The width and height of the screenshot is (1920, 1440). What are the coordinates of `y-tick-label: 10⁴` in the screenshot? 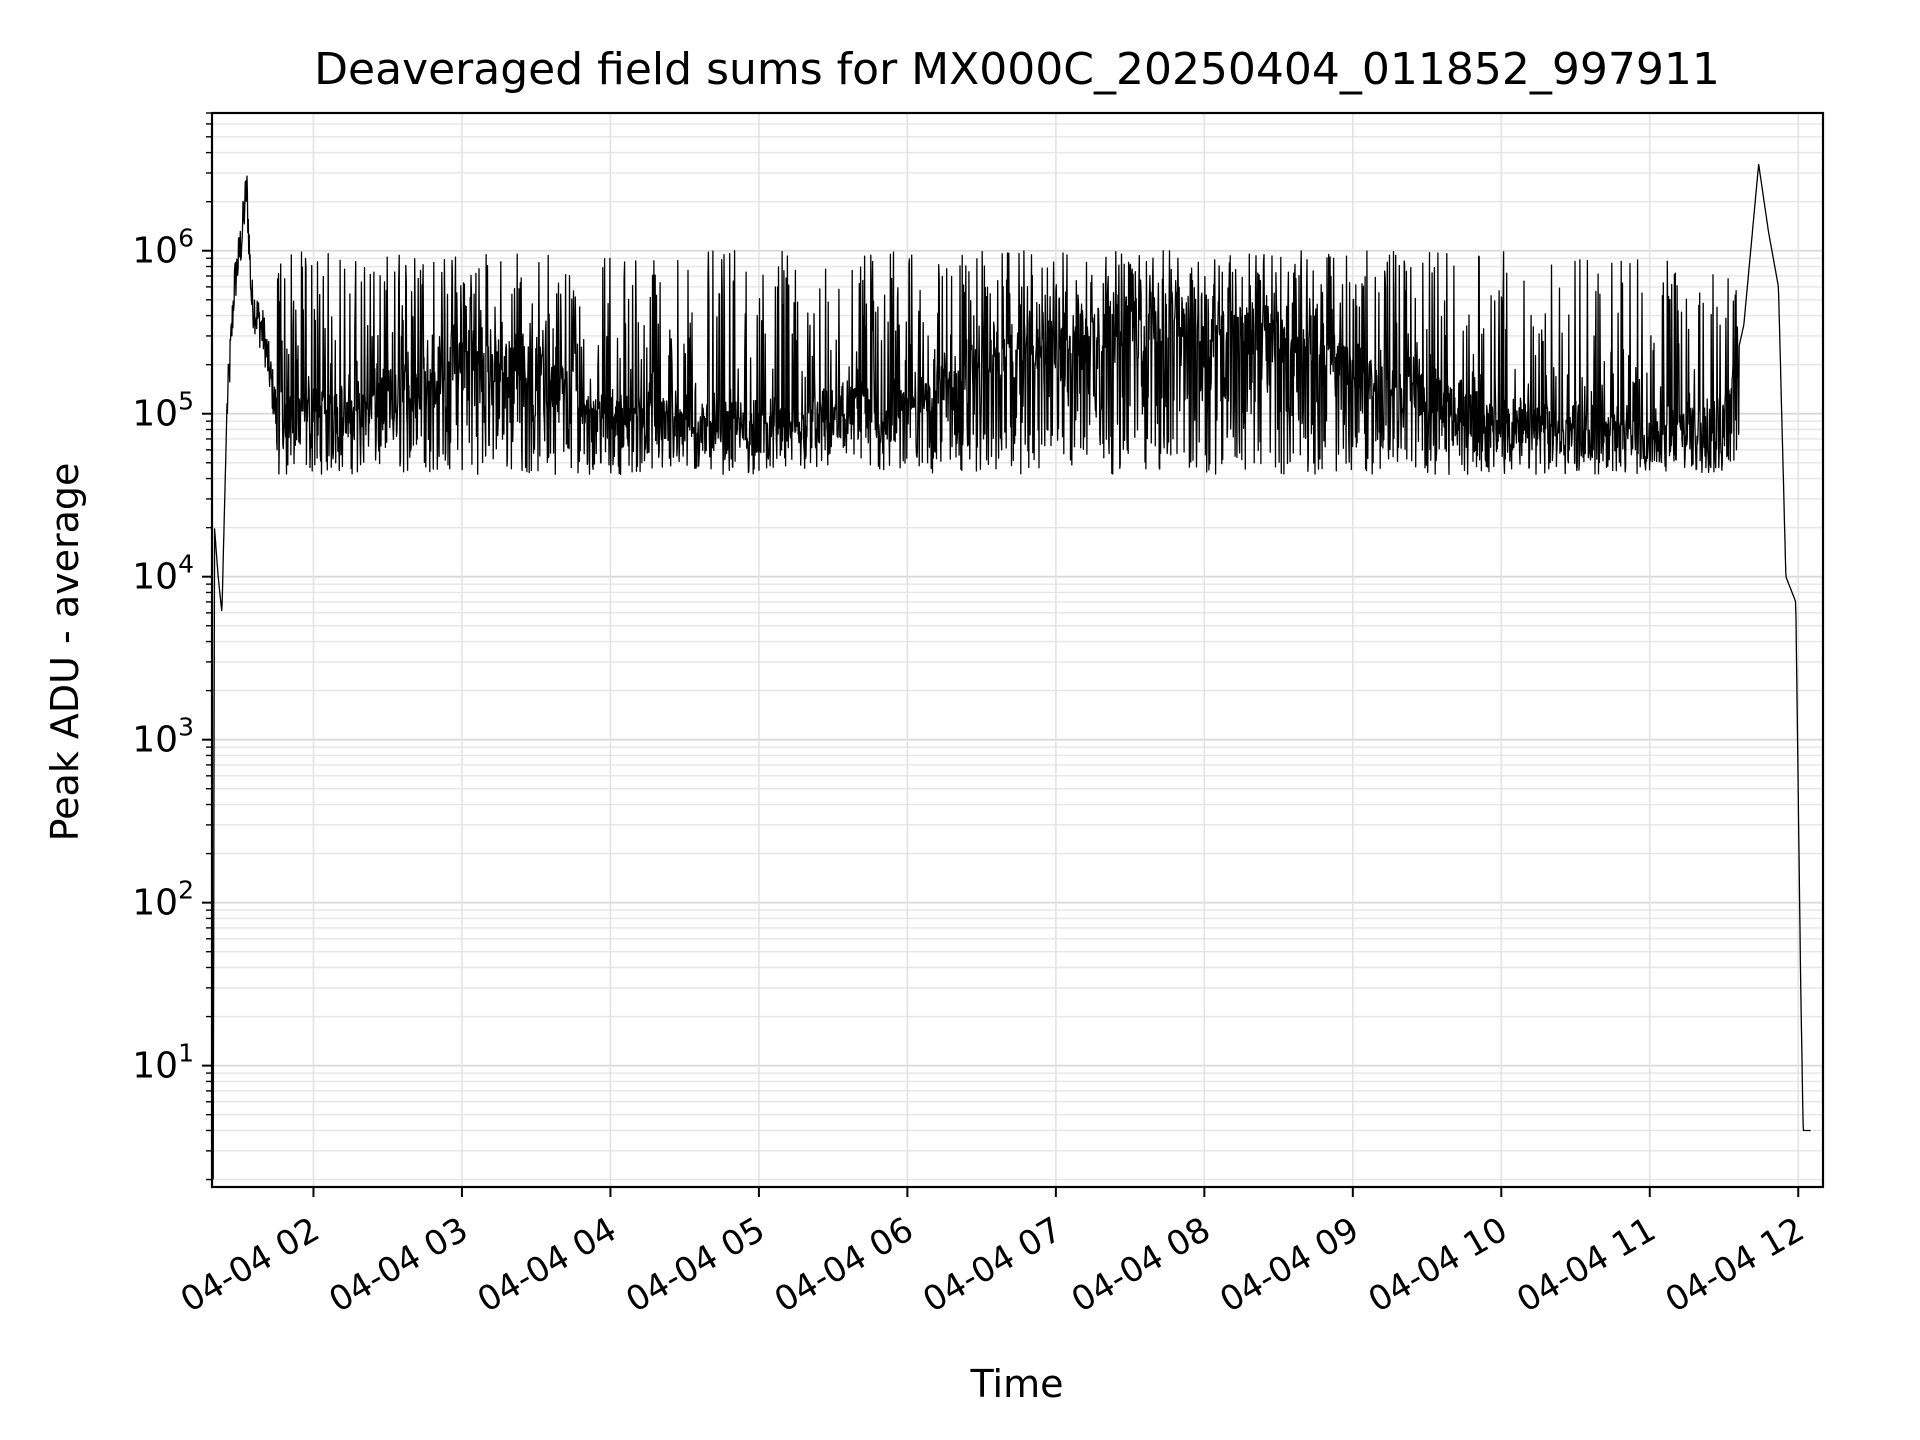 It's located at (163, 574).